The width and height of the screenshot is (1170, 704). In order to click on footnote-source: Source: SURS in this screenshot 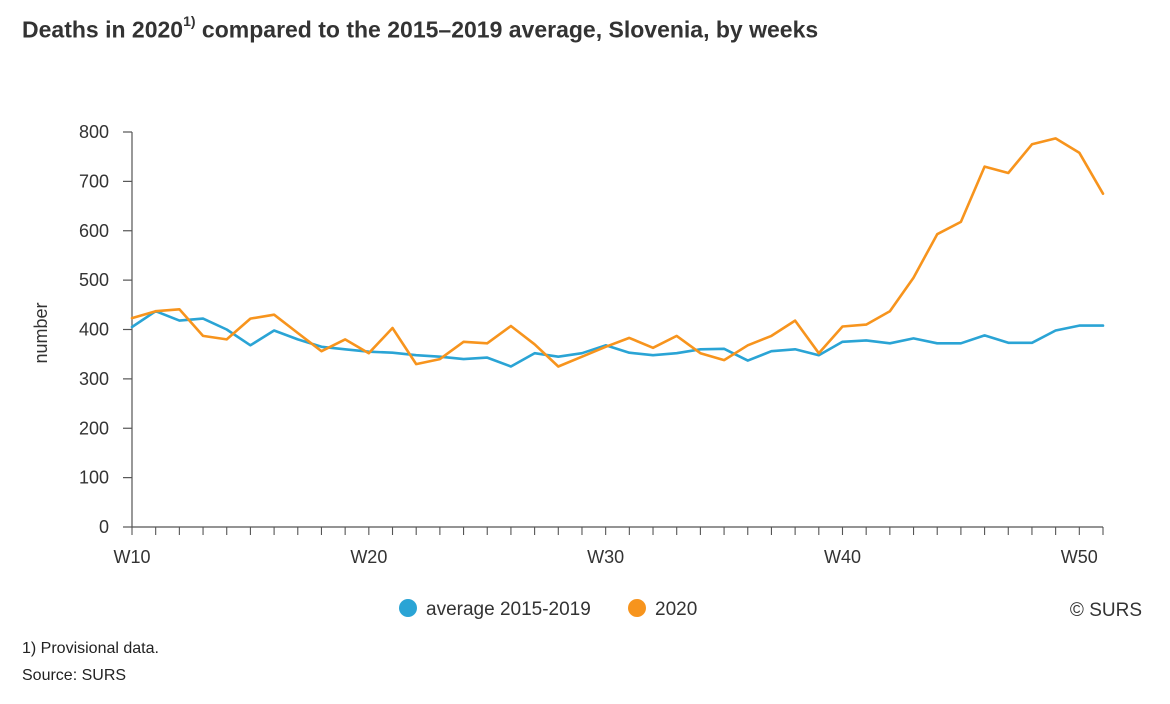, I will do `click(74, 675)`.